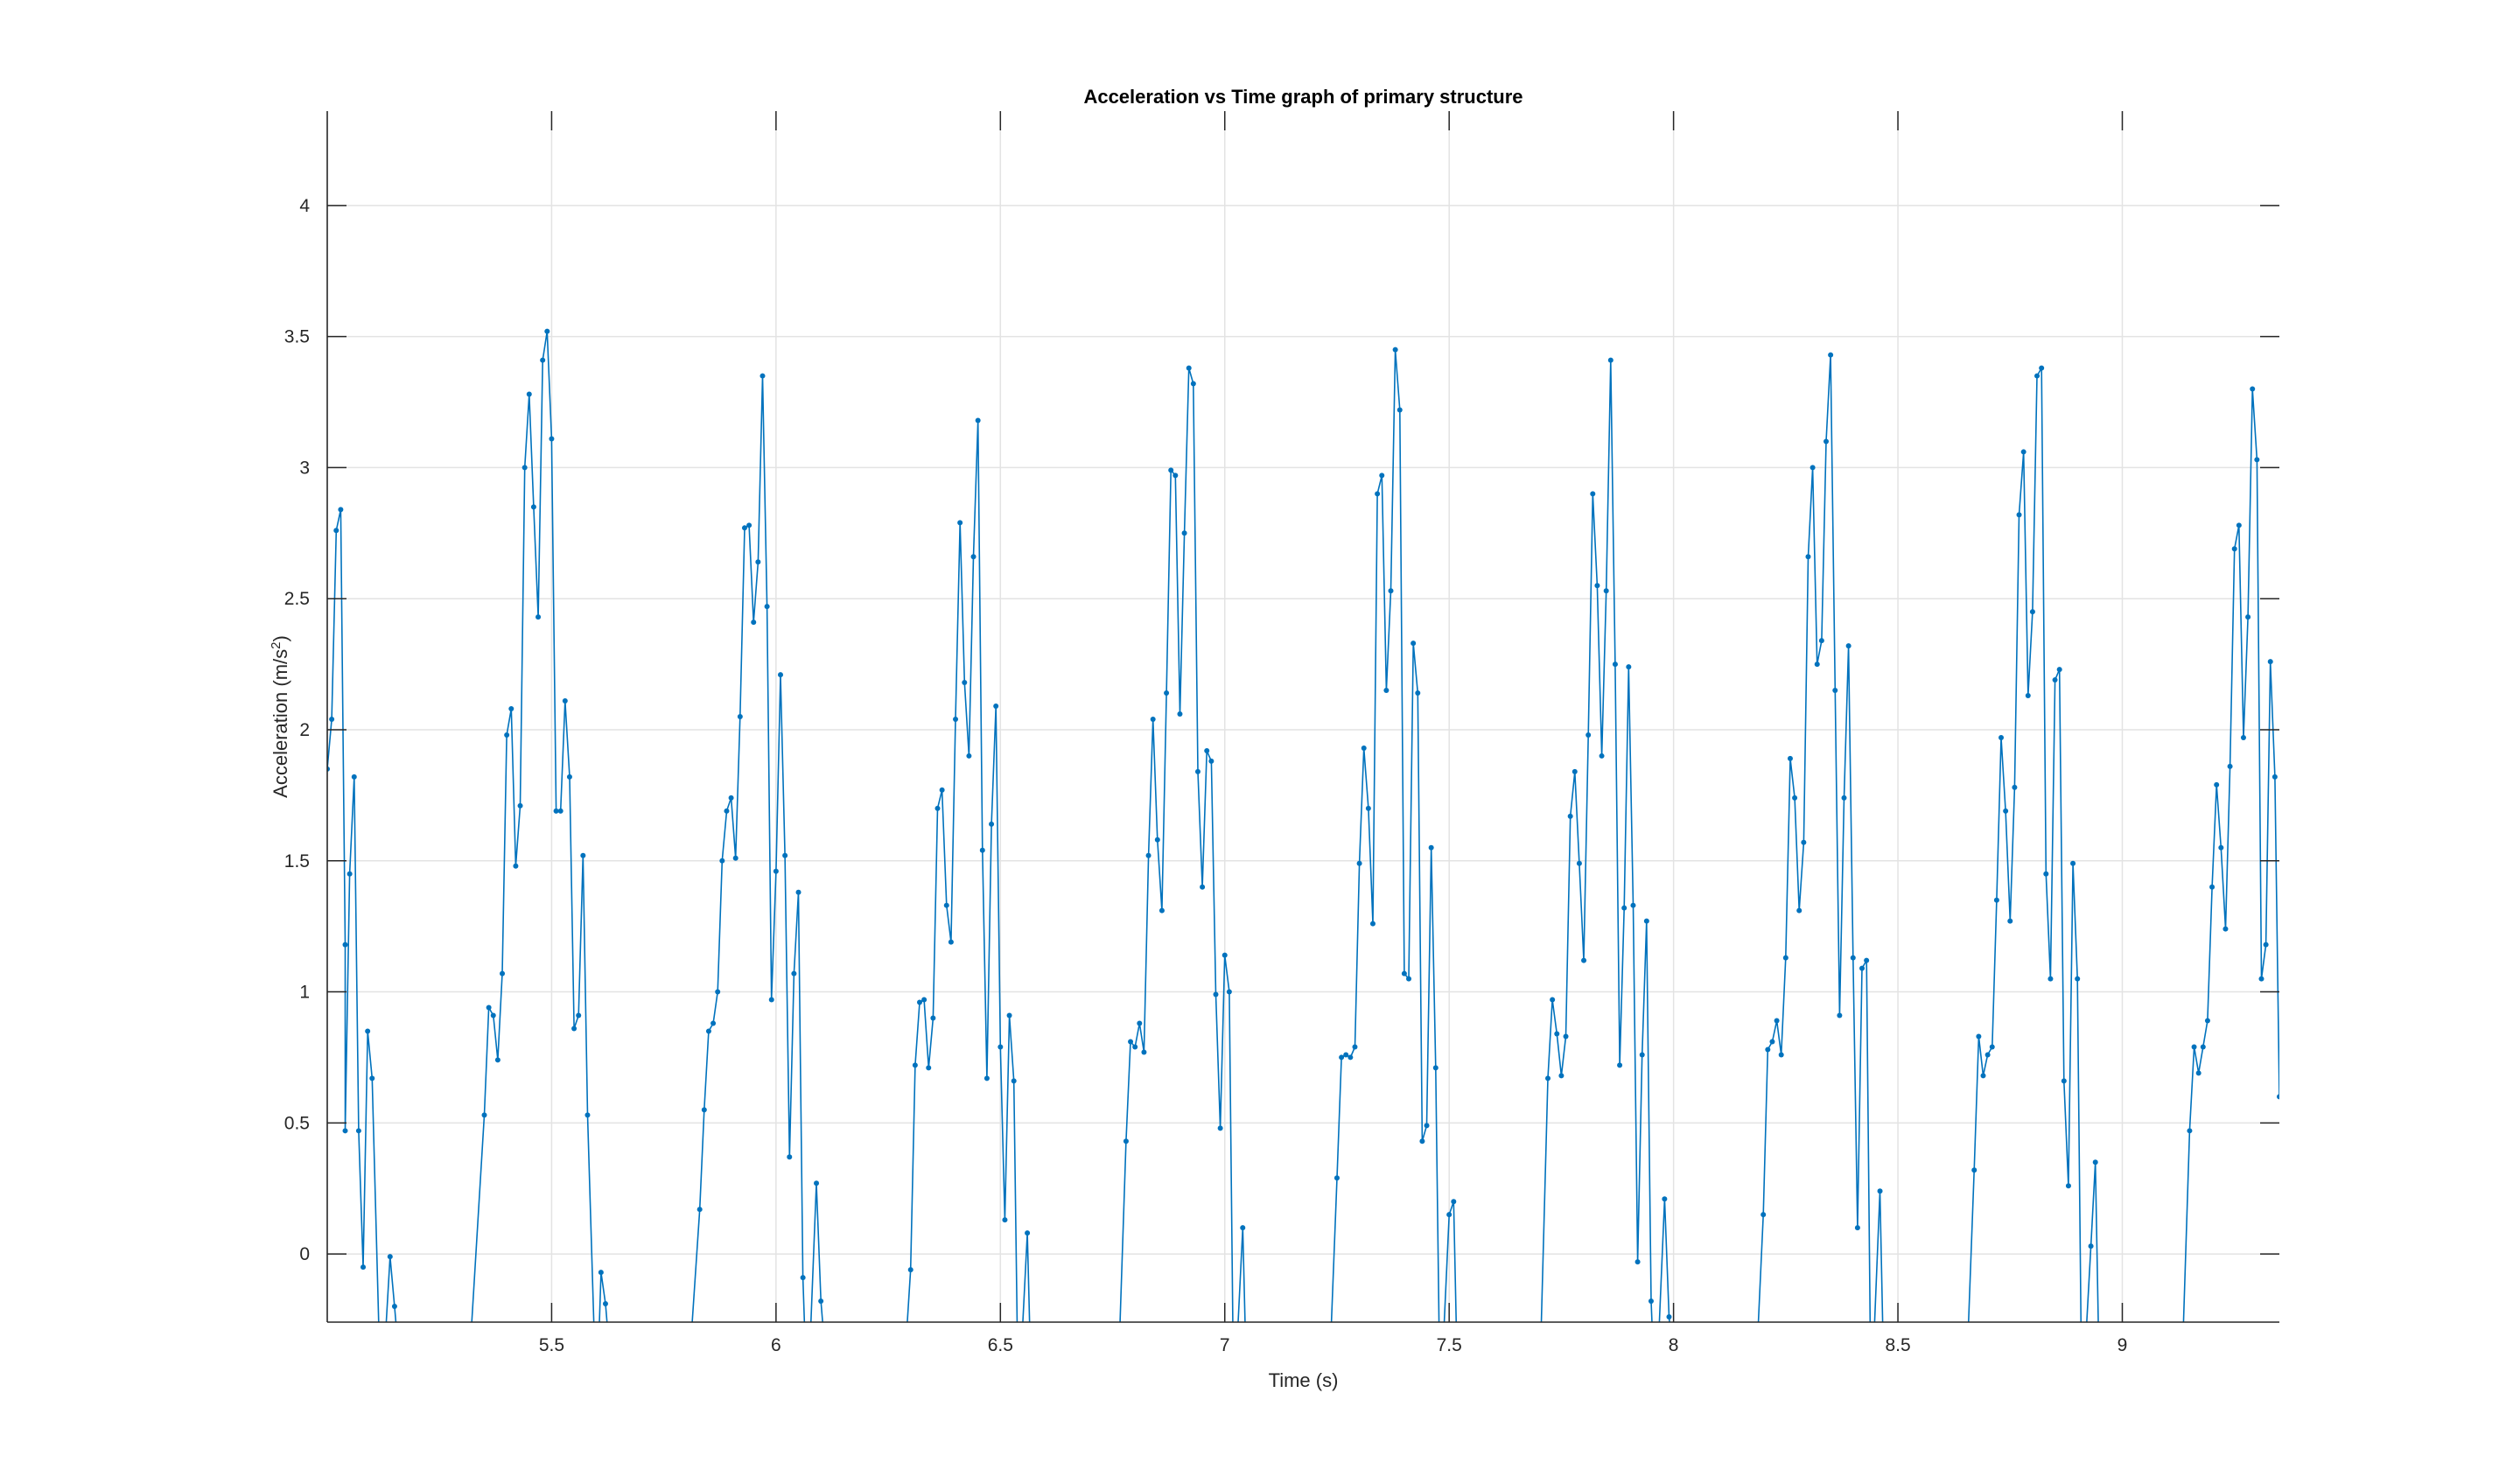  What do you see at coordinates (304, 993) in the screenshot?
I see `y-tick-label: 1` at bounding box center [304, 993].